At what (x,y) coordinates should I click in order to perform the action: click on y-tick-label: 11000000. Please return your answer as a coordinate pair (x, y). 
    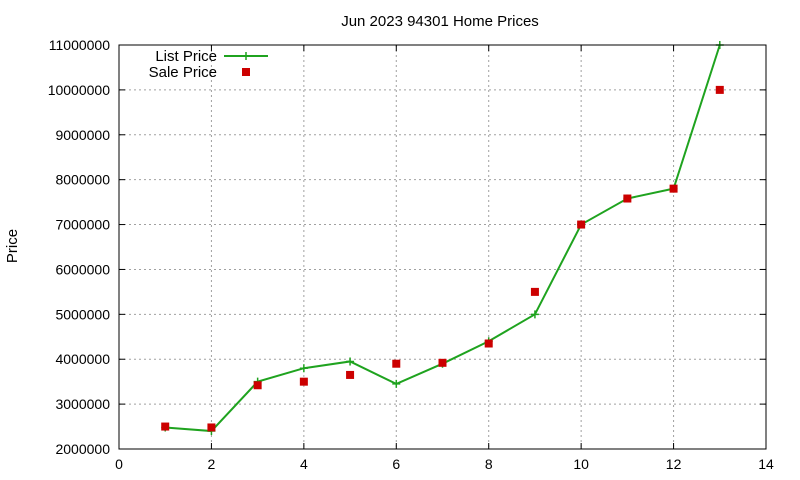
    Looking at the image, I should click on (79, 45).